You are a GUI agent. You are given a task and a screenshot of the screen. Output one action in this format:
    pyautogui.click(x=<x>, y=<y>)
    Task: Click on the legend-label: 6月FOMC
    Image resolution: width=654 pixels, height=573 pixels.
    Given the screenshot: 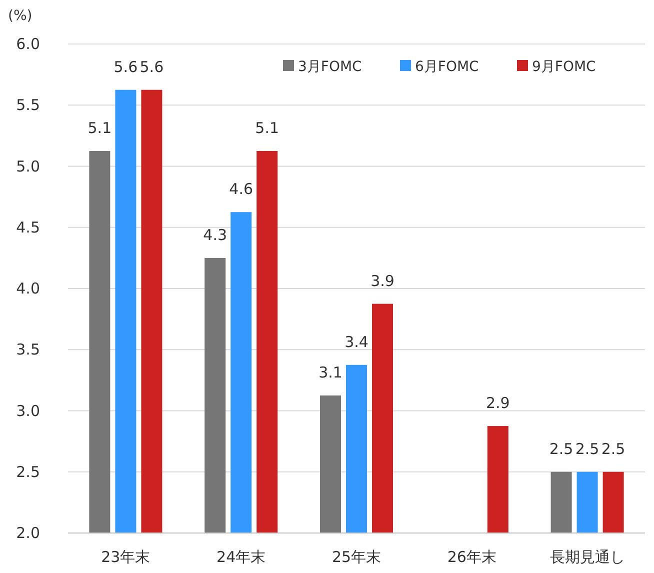 What is the action you would take?
    pyautogui.click(x=447, y=67)
    